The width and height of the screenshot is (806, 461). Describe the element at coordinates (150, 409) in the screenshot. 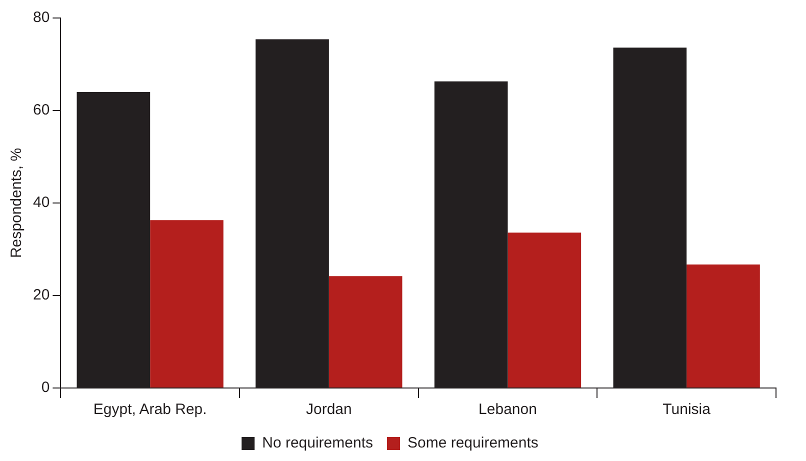

I see `x-tick-label: Egypt, Arab Rep.` at that location.